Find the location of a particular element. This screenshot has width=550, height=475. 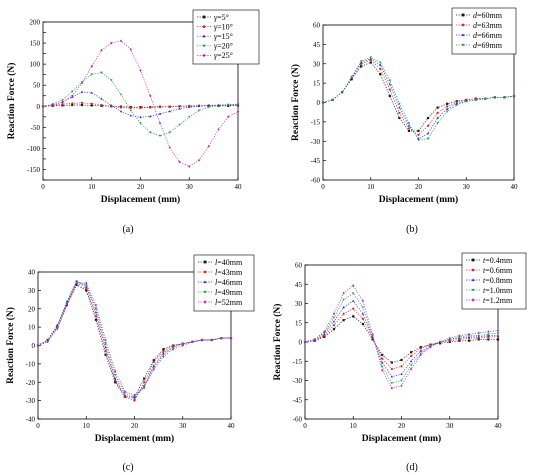

x-tick-label: 10 is located at coordinates (92, 187).